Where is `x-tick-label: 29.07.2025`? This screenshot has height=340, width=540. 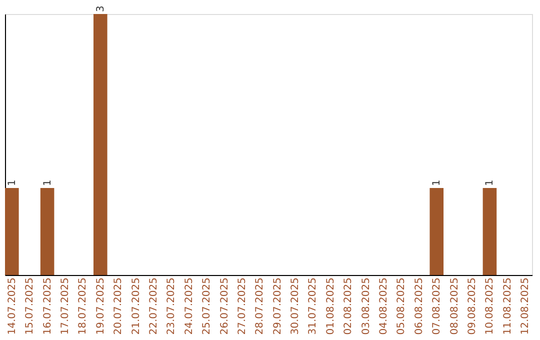 x-tick-label: 29.07.2025 is located at coordinates (278, 306).